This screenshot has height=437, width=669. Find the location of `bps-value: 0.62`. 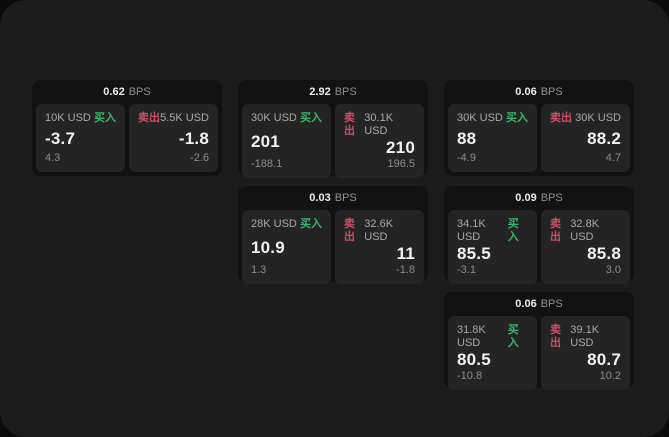

bps-value: 0.62 is located at coordinates (114, 92).